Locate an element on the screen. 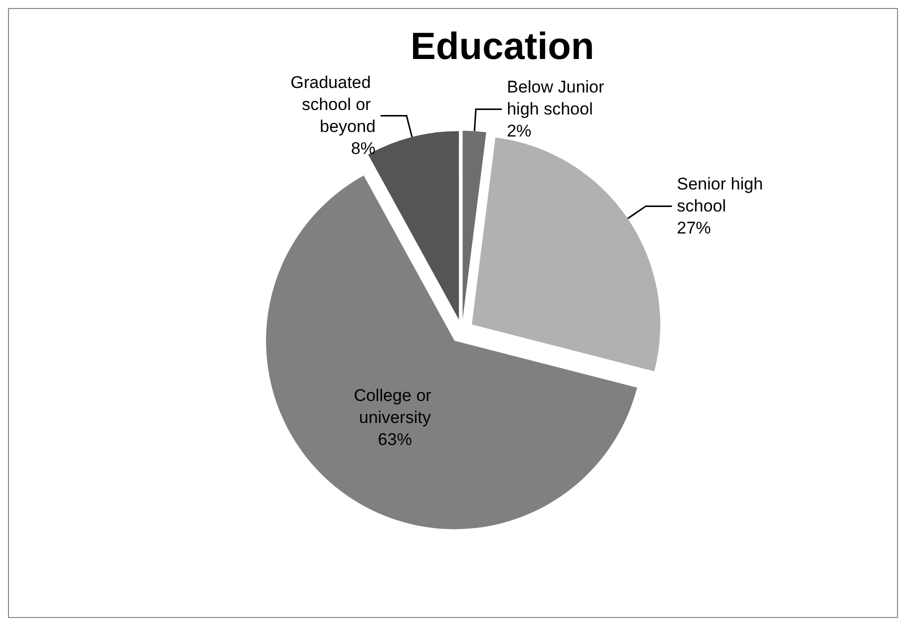  data-label: 8% is located at coordinates (363, 148).